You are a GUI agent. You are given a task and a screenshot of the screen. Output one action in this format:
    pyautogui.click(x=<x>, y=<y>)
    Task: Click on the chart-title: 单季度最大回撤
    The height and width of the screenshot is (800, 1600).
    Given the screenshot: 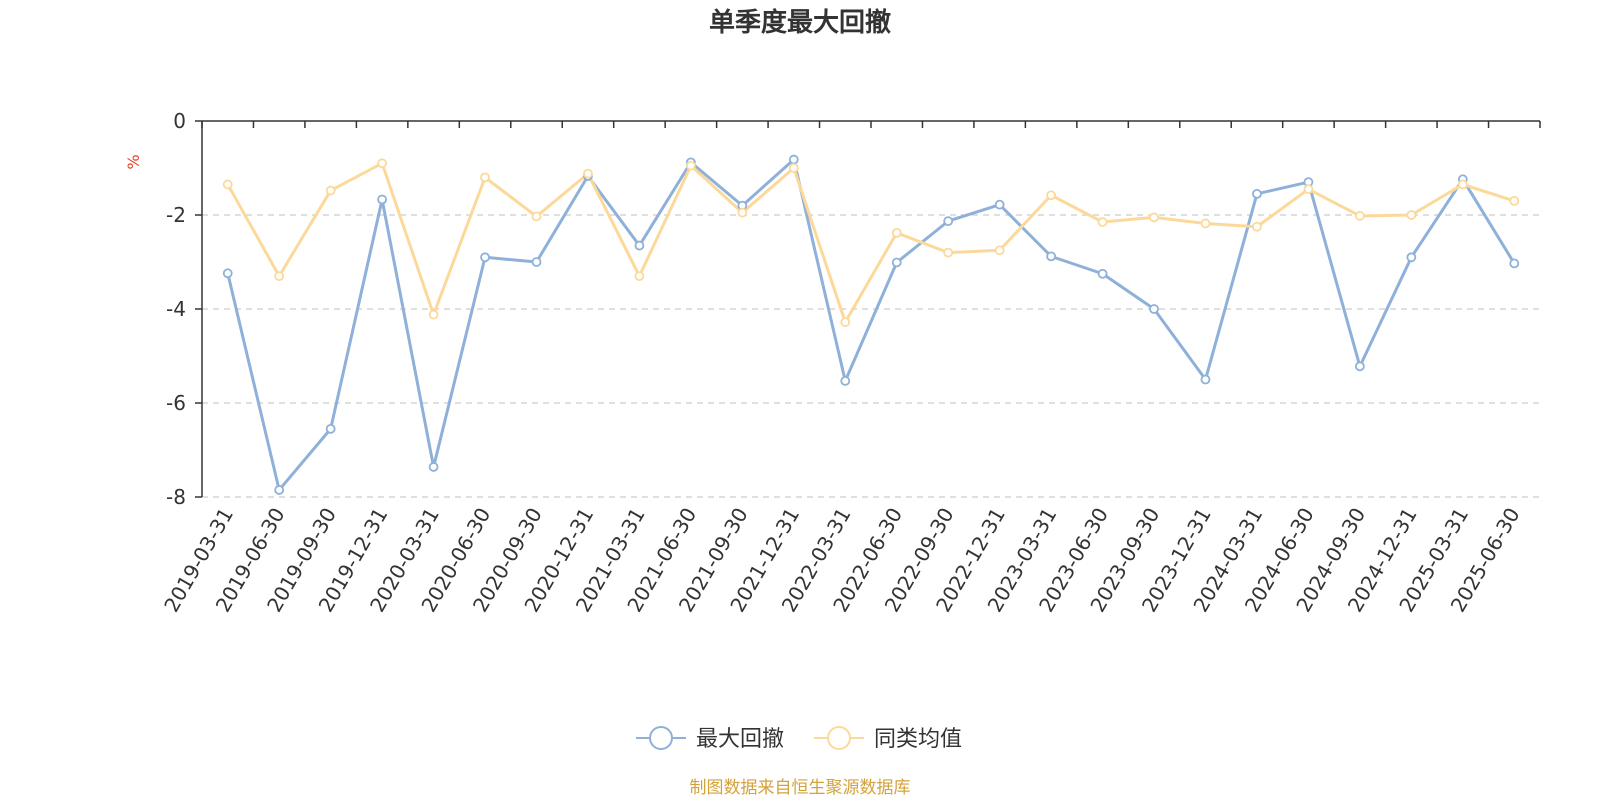 What is the action you would take?
    pyautogui.click(x=800, y=22)
    